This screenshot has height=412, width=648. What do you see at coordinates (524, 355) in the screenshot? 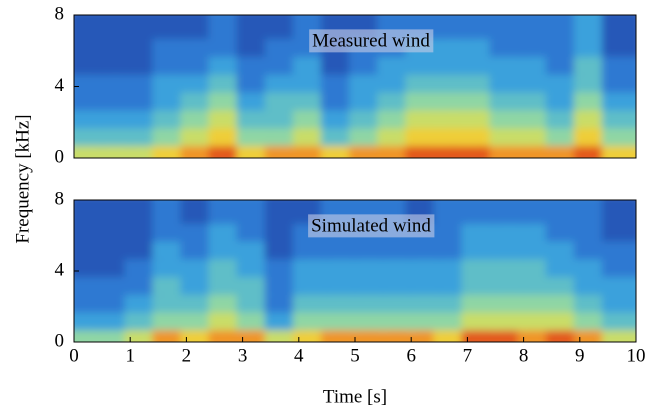
I see `x-tick-label: 8` at bounding box center [524, 355].